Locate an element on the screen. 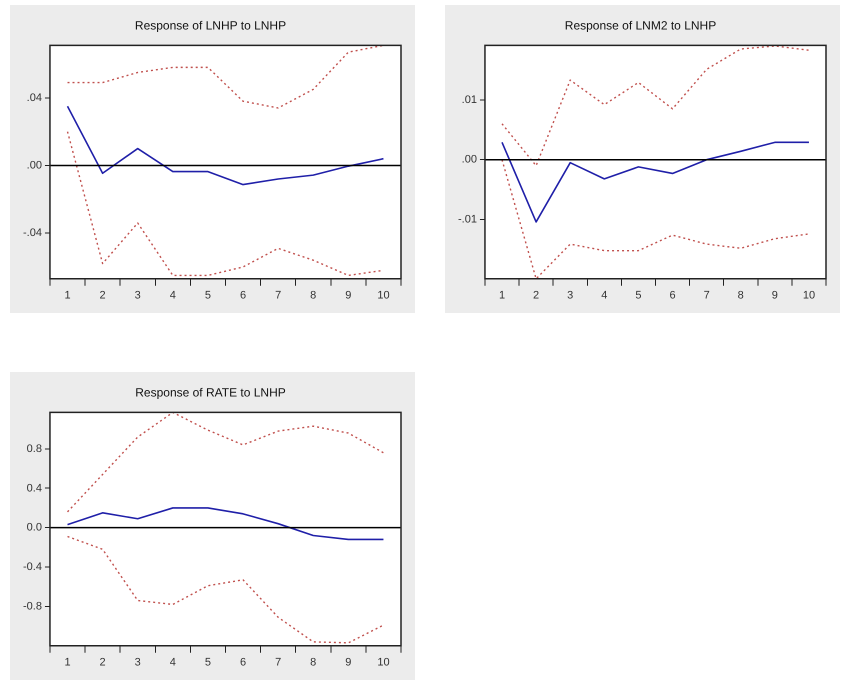 This screenshot has width=845, height=685. y-tick-label: 0.8 is located at coordinates (34, 448).